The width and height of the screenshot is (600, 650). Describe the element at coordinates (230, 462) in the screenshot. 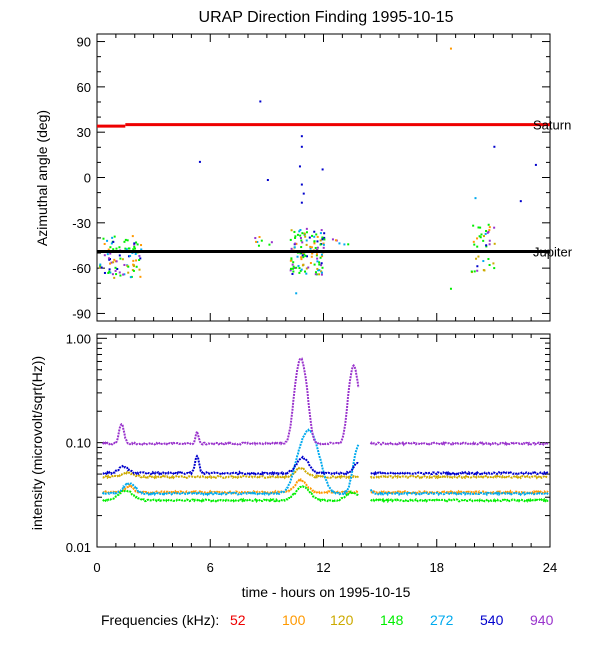

I see `series-272-khz-line` at that location.